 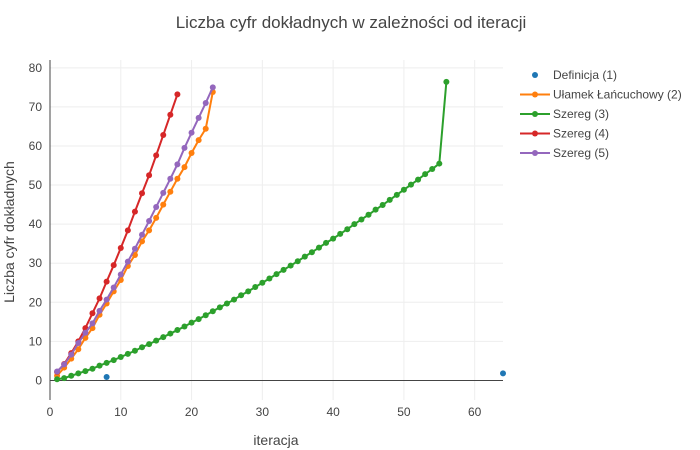 I want to click on legend-item: Definicja (1), so click(x=574, y=75).